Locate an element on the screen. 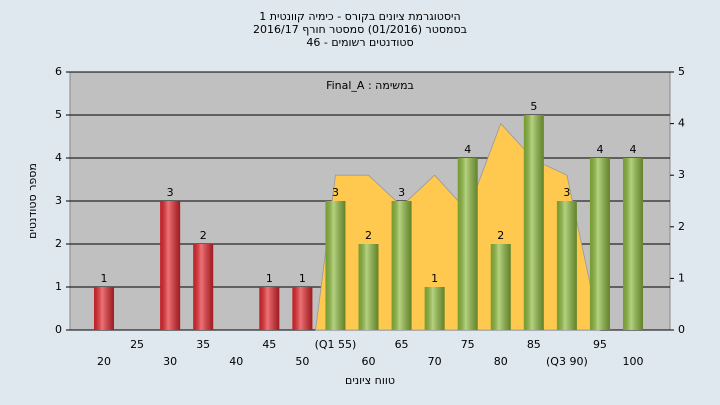 The height and width of the screenshot is (405, 720). x-tick-label: 80 is located at coordinates (501, 361).